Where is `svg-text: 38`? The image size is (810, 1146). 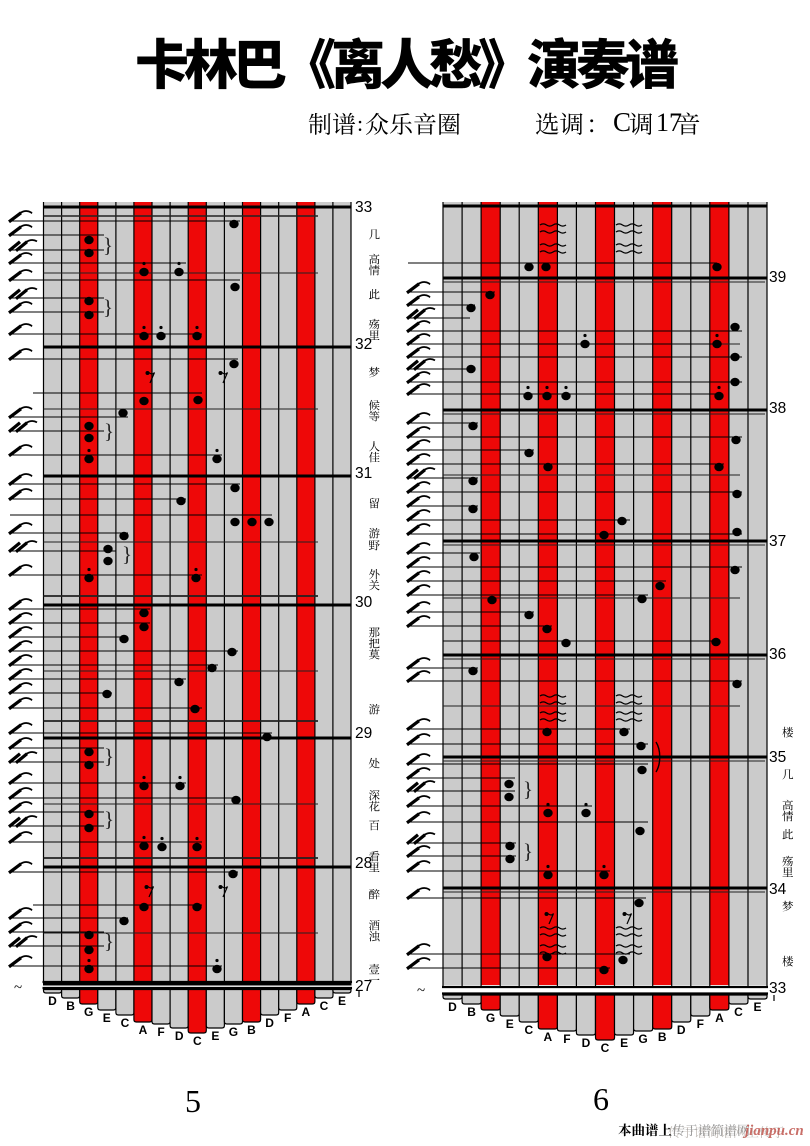 svg-text: 38 is located at coordinates (777, 408).